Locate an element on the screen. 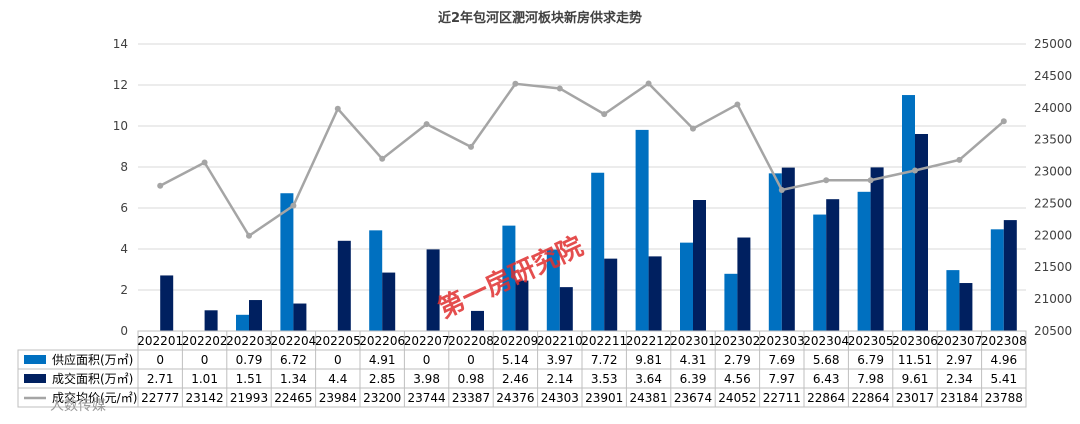  table-cell: 23184 is located at coordinates (959, 398).